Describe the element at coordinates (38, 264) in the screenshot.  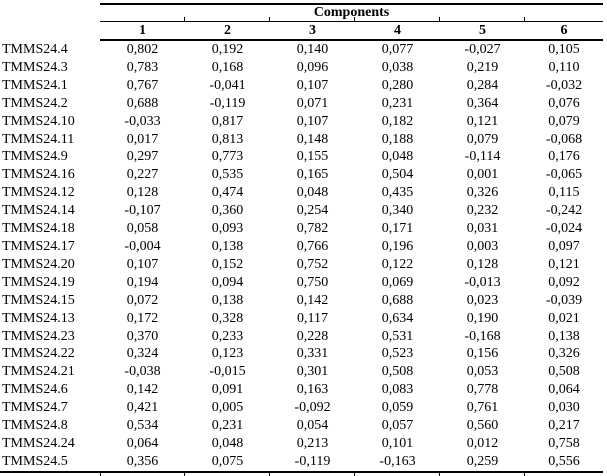
I see `row-label: TMMS24.20` at that location.